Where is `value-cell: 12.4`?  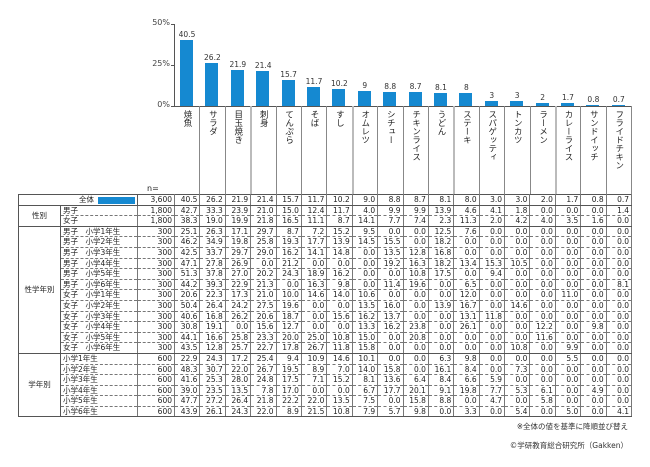 value-cell: 12.4 is located at coordinates (314, 211).